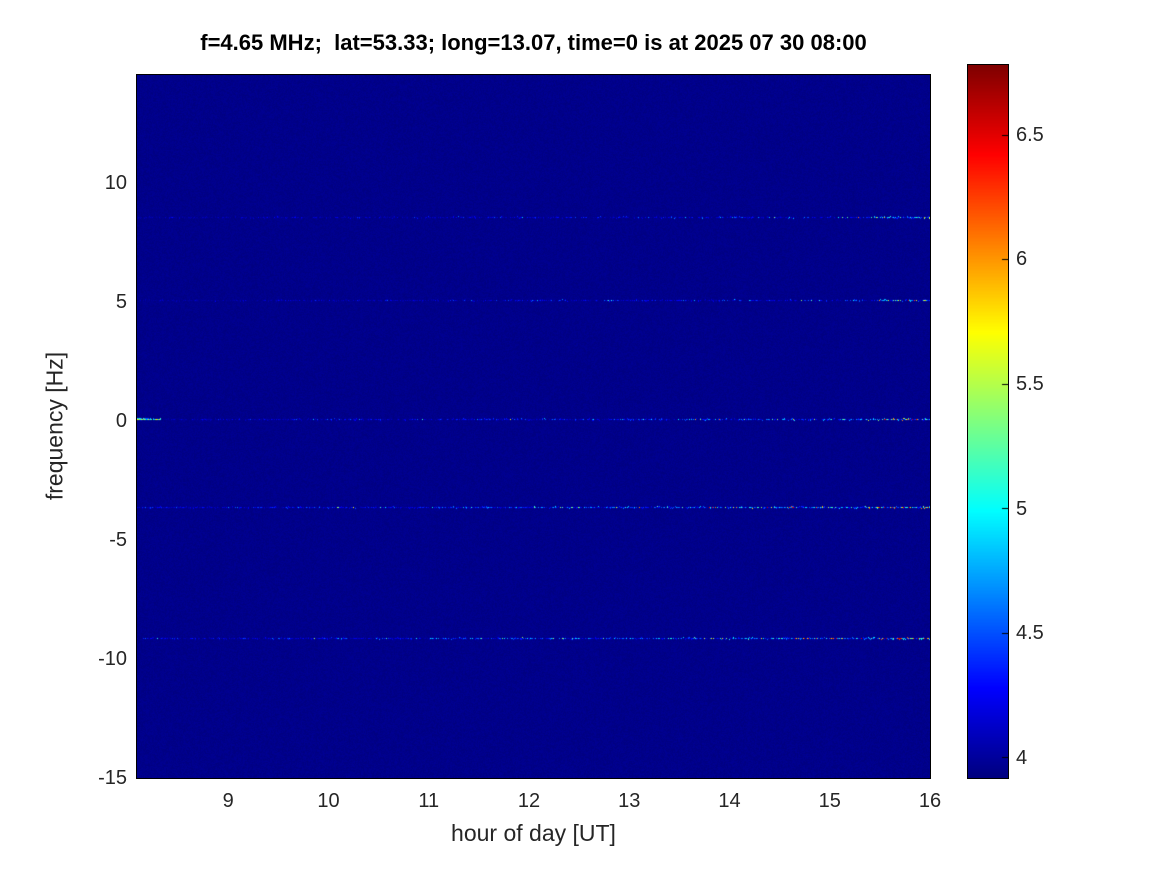 This screenshot has height=875, width=1167. I want to click on colorbar-tick-label: 5.5, so click(1030, 384).